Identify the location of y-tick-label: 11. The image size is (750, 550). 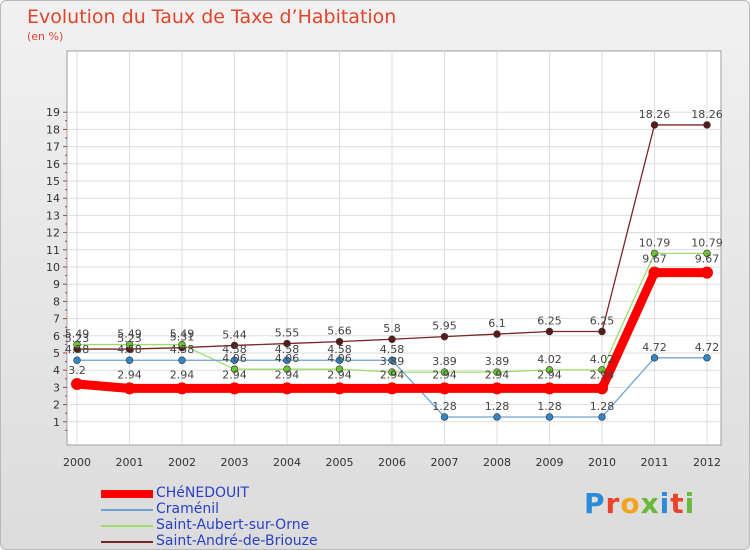
(53, 250).